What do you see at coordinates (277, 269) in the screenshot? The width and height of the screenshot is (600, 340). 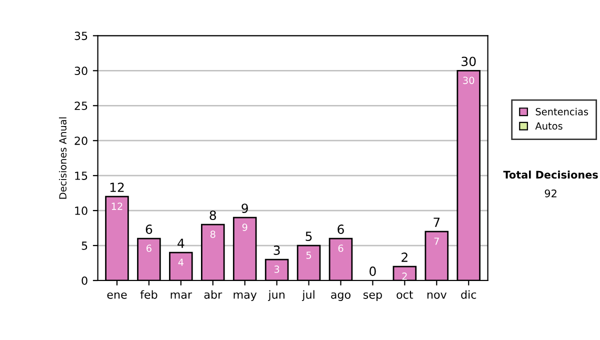 I see `data-label: 3` at bounding box center [277, 269].